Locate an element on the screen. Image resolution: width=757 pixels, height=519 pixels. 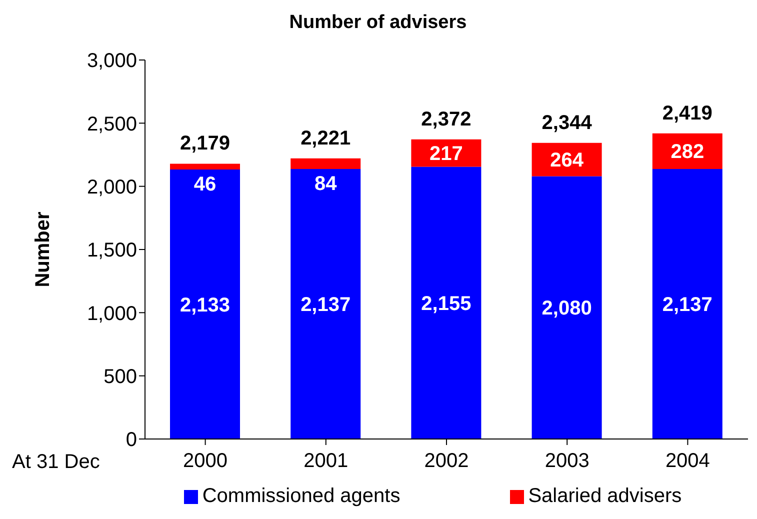
total-label: 2,372 is located at coordinates (446, 119).